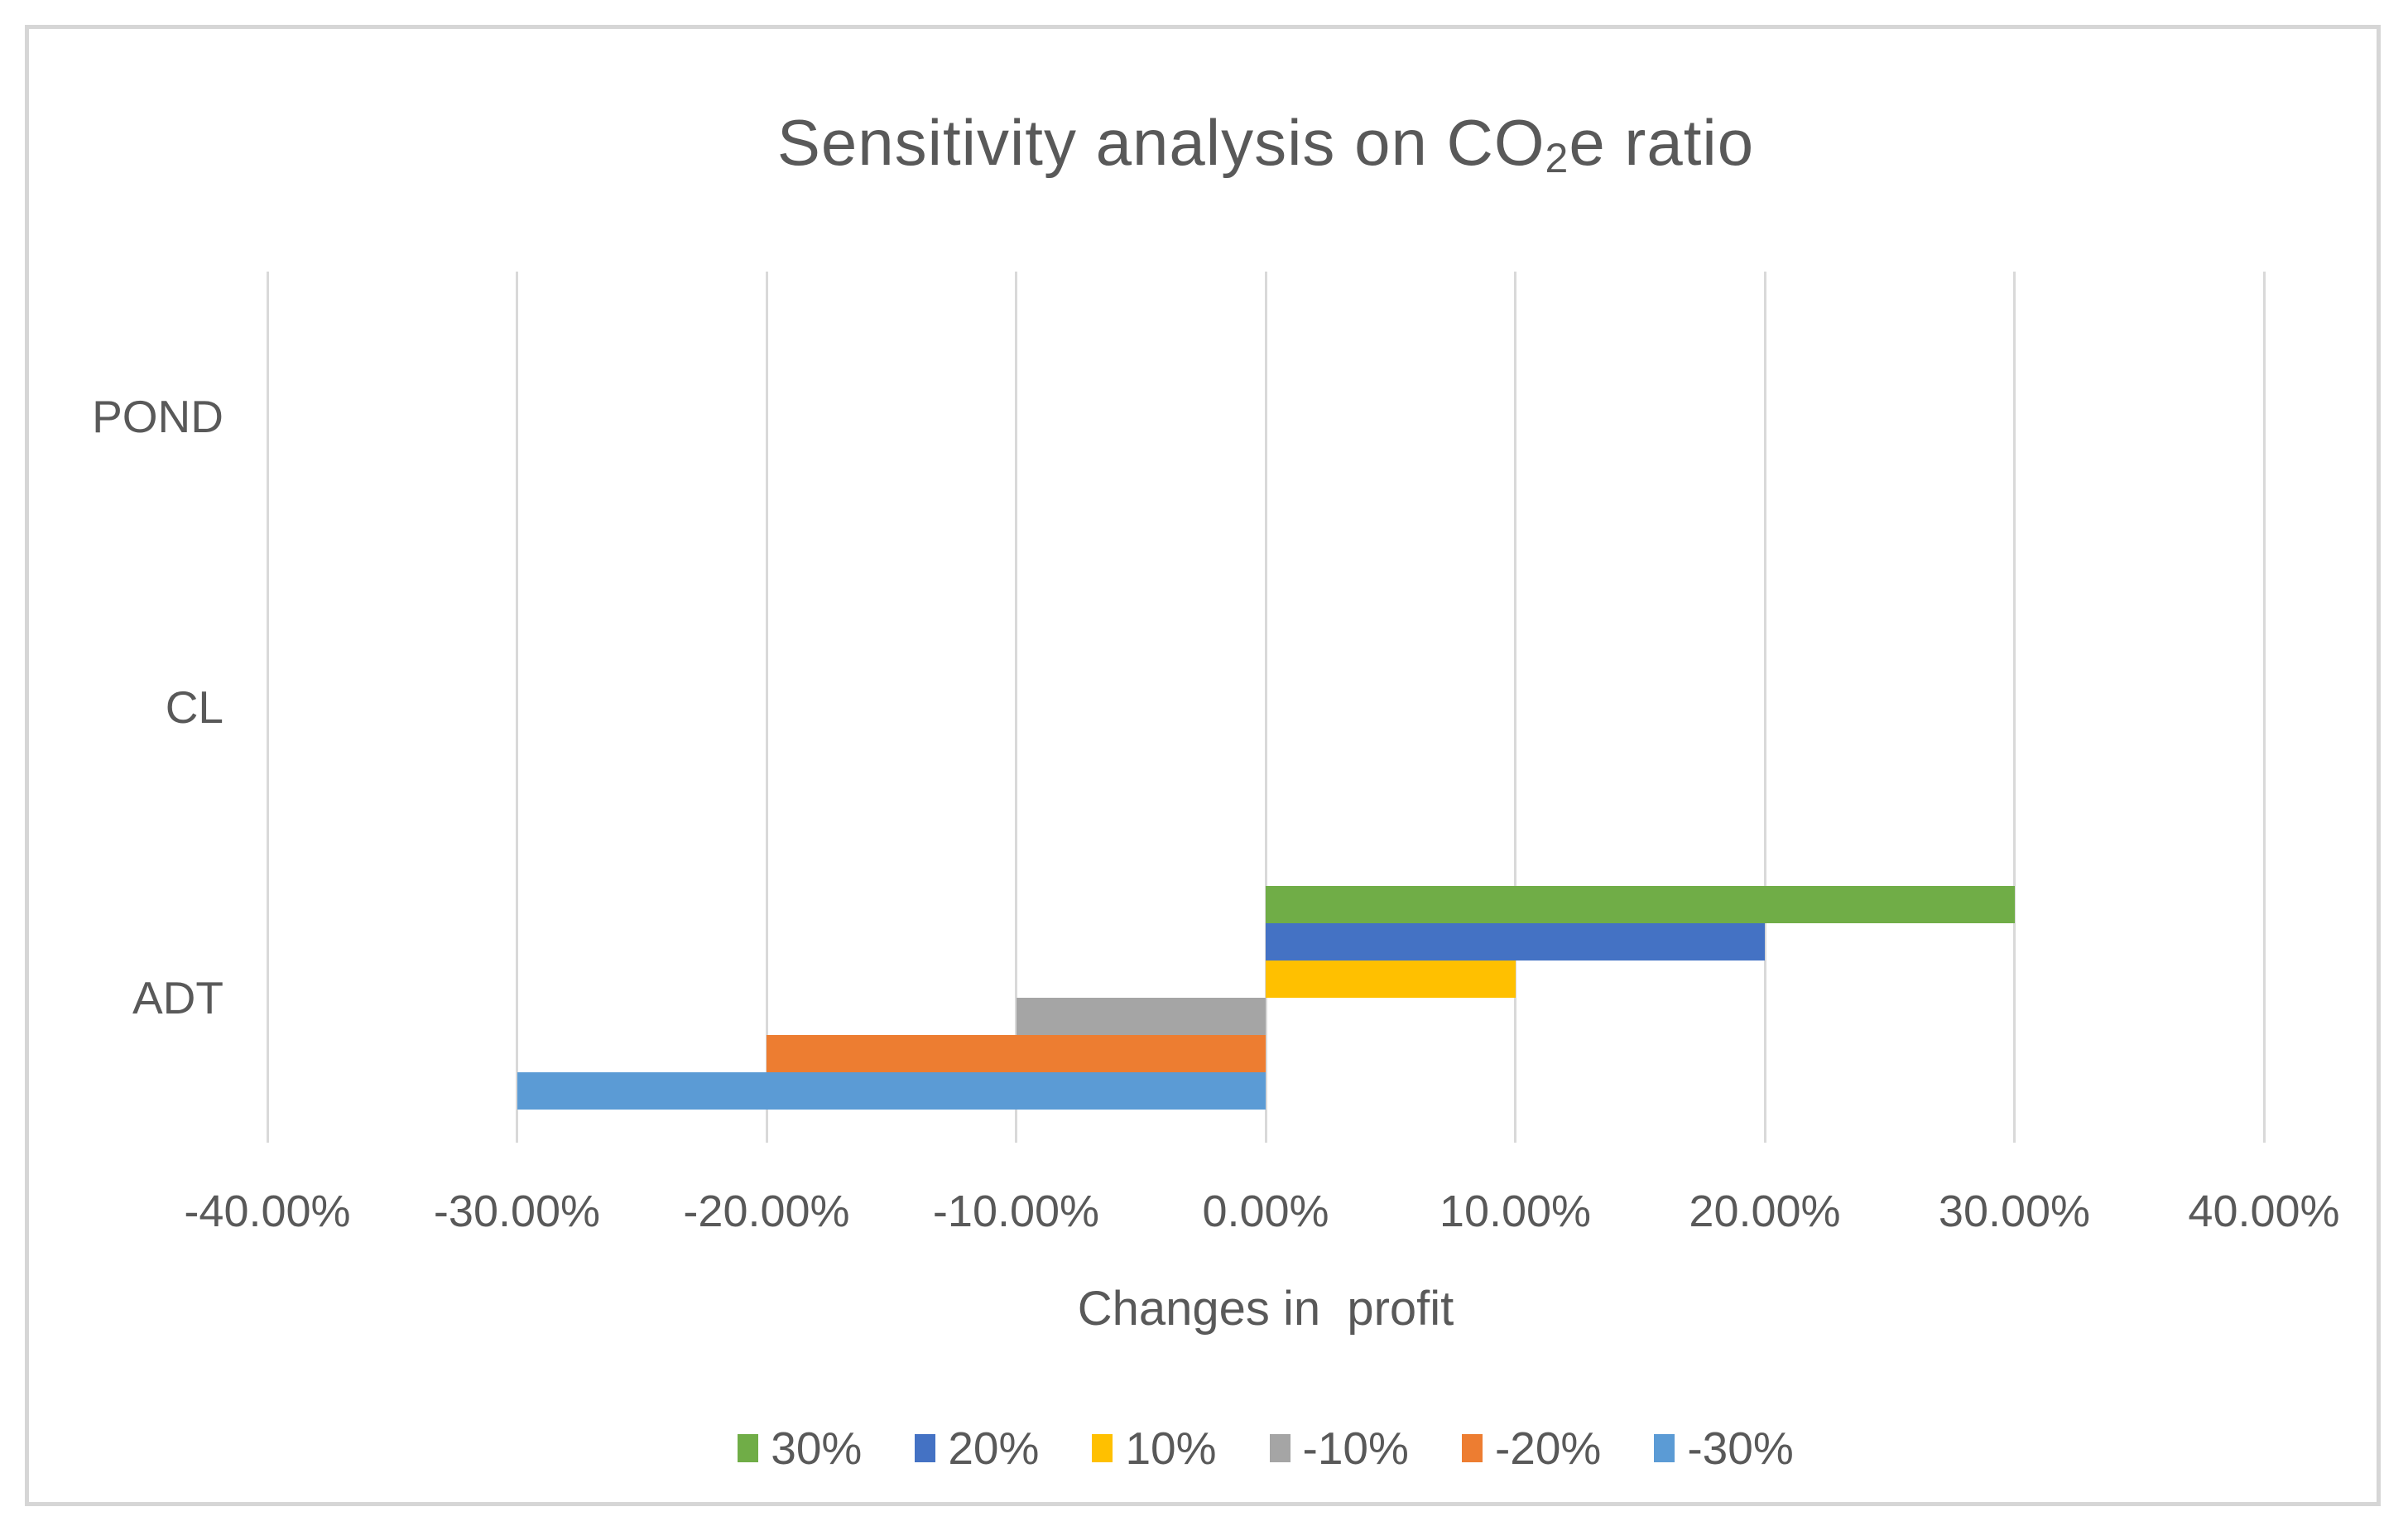 The image size is (2408, 1531). What do you see at coordinates (157, 417) in the screenshot?
I see `y-category-label: POND` at bounding box center [157, 417].